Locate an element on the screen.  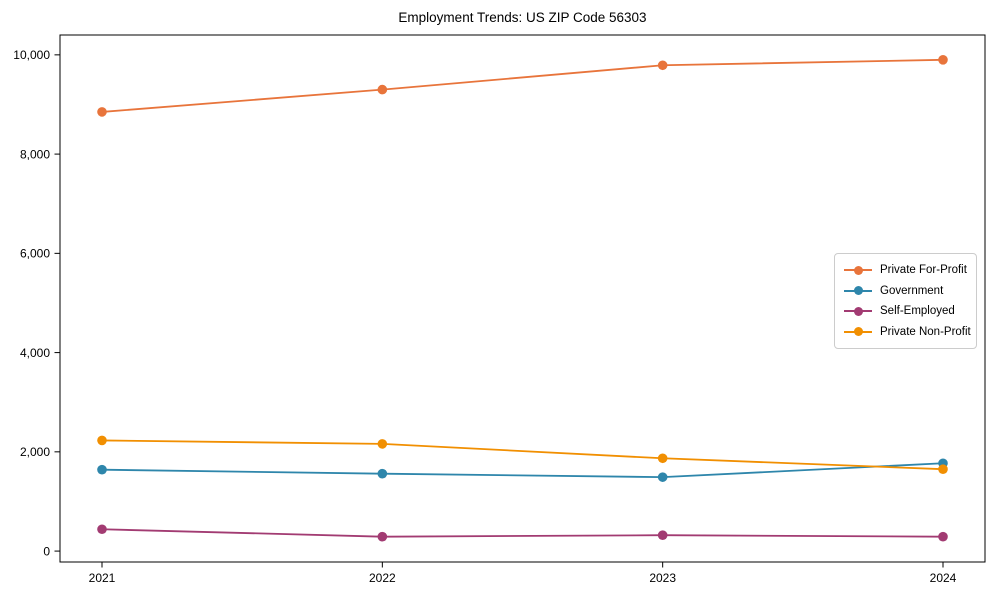
legend-label: Self-Employed is located at coordinates (917, 311).